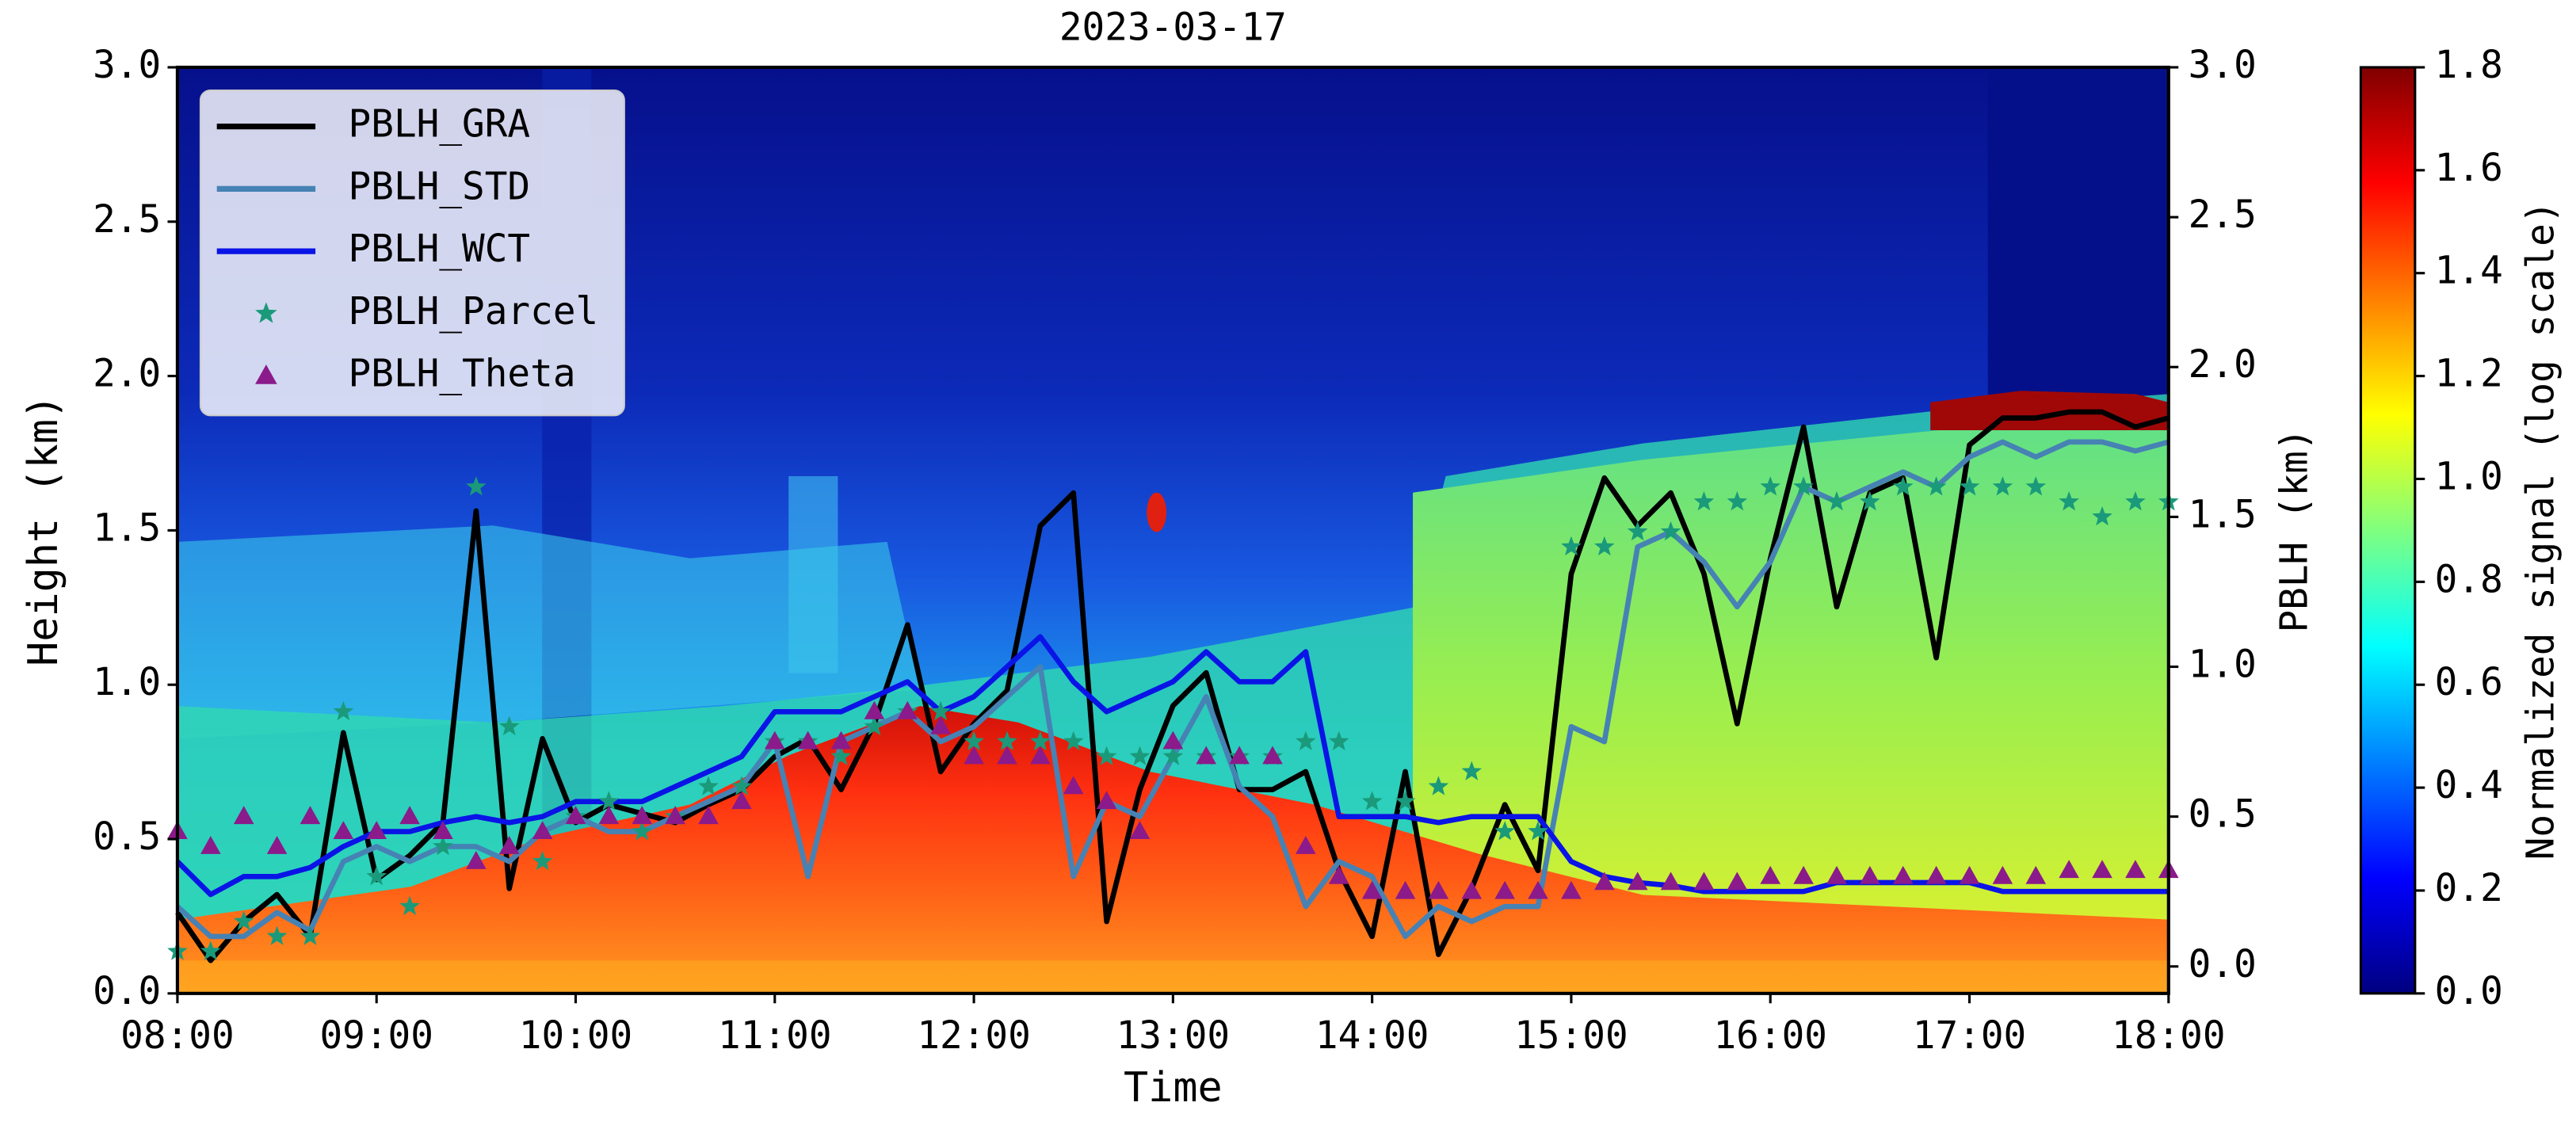 The width and height of the screenshot is (2576, 1133). What do you see at coordinates (1173, 28) in the screenshot?
I see `chart-title: 2023-03-17` at bounding box center [1173, 28].